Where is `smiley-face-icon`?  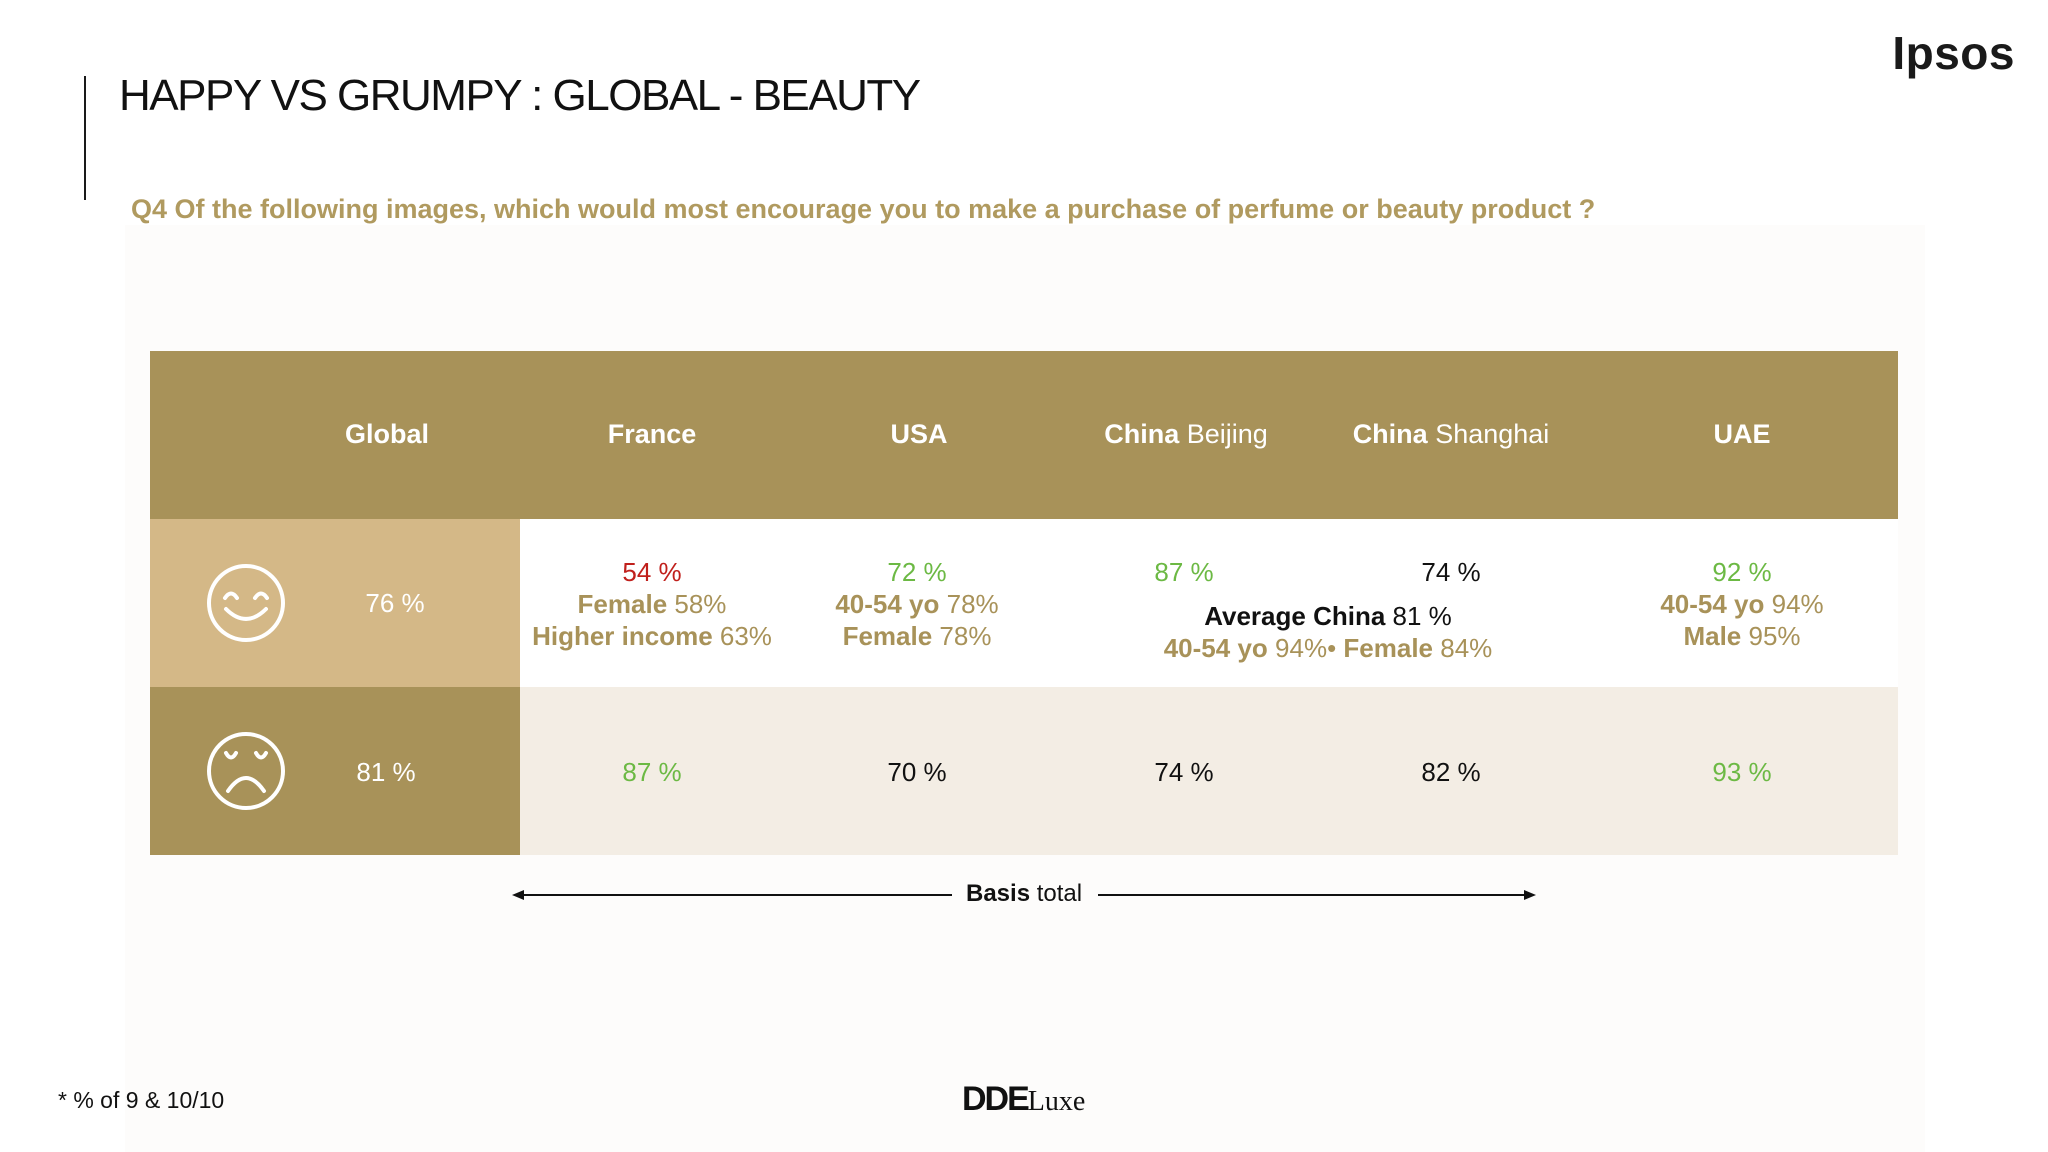 smiley-face-icon is located at coordinates (246, 603).